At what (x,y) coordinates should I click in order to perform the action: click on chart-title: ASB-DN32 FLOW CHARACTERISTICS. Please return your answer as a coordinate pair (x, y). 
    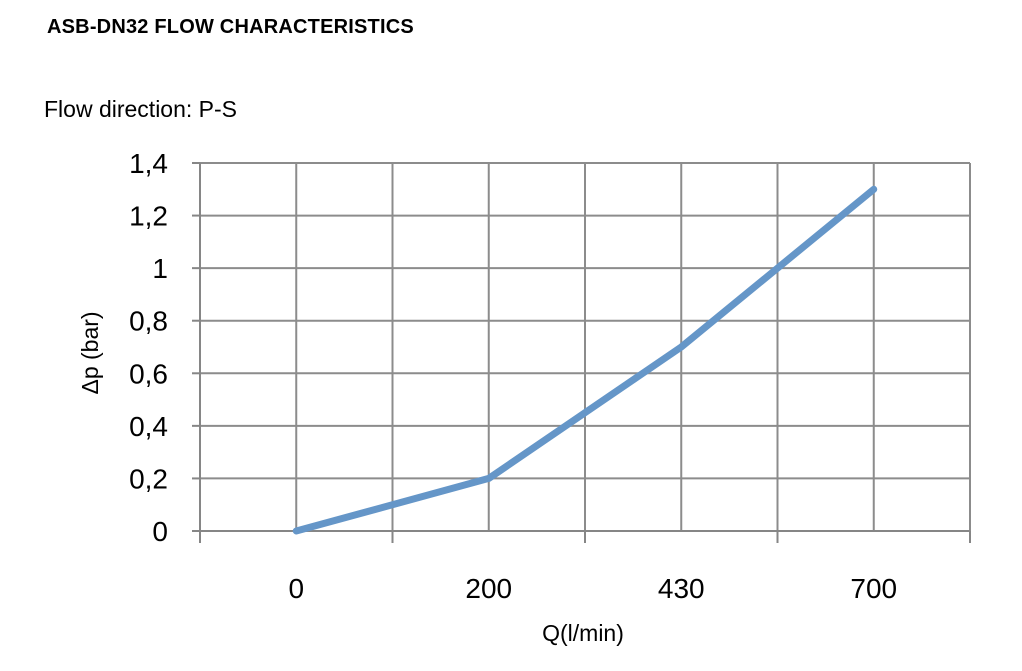
    Looking at the image, I should click on (230, 27).